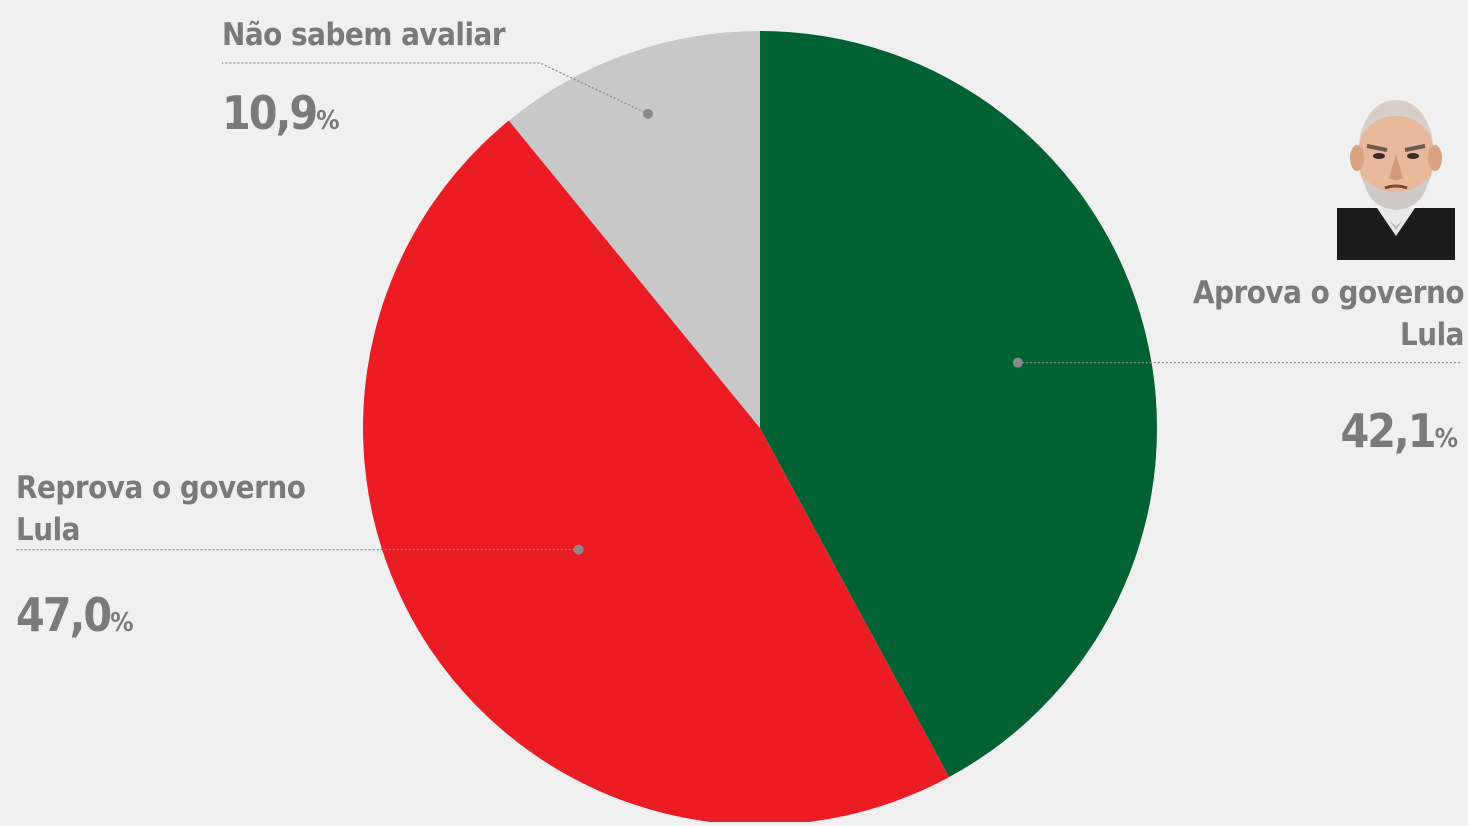  Describe the element at coordinates (1017, 362) in the screenshot. I see `leader-aprova-dot` at that location.